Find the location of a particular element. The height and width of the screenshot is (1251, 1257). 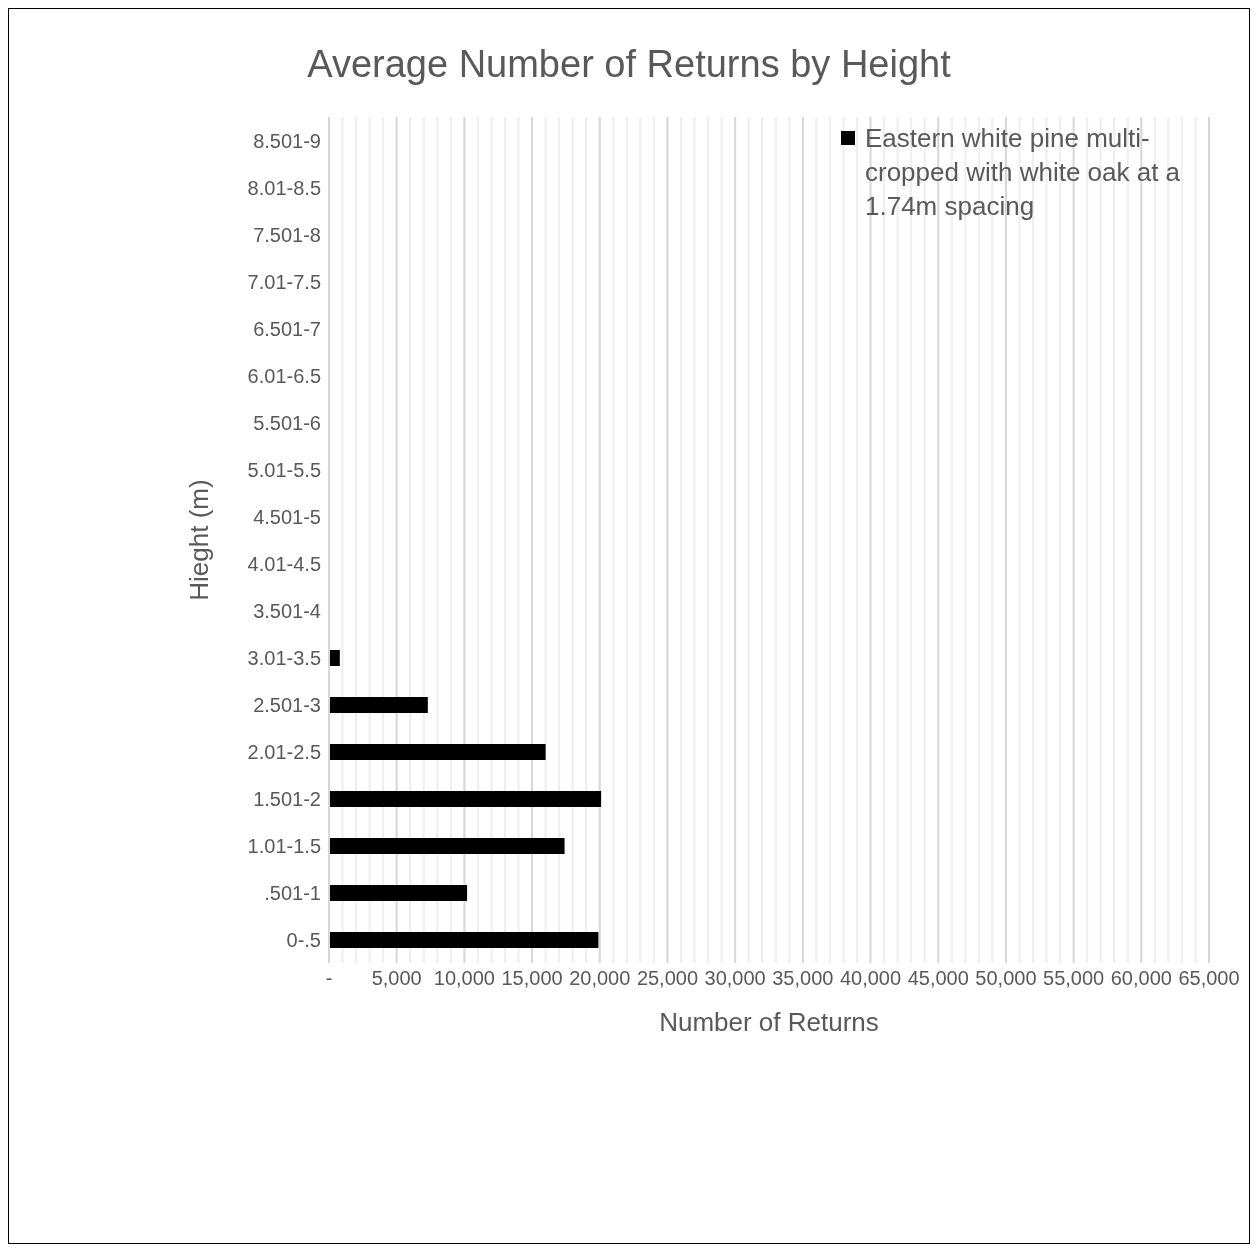

y-tick-label: 0-.5 is located at coordinates (303, 939).